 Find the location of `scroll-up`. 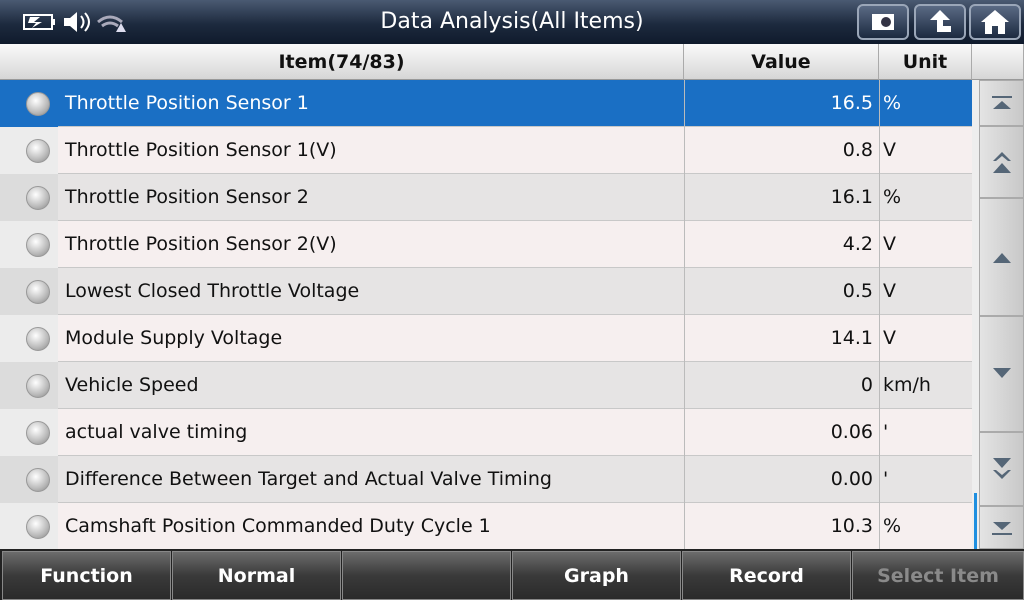

scroll-up is located at coordinates (1001, 257).